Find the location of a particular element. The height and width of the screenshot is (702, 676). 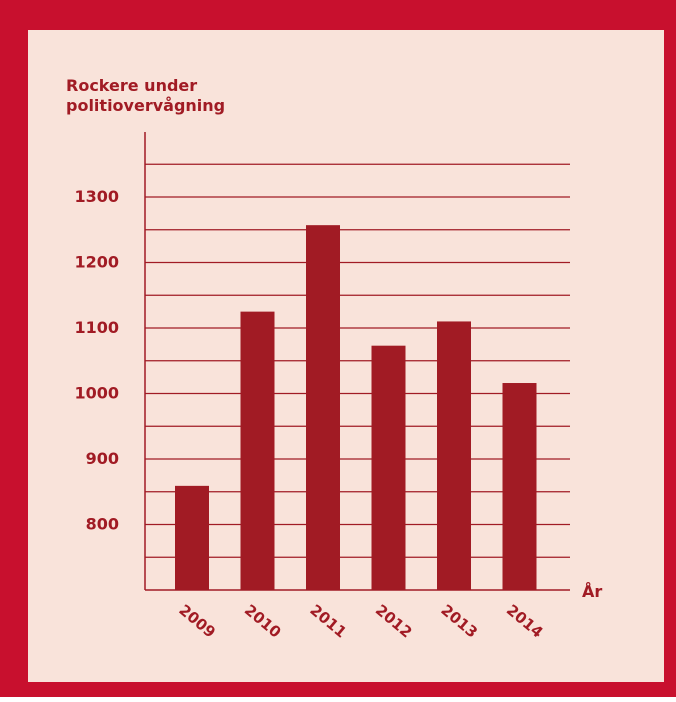

bar-2013 is located at coordinates (454, 455).